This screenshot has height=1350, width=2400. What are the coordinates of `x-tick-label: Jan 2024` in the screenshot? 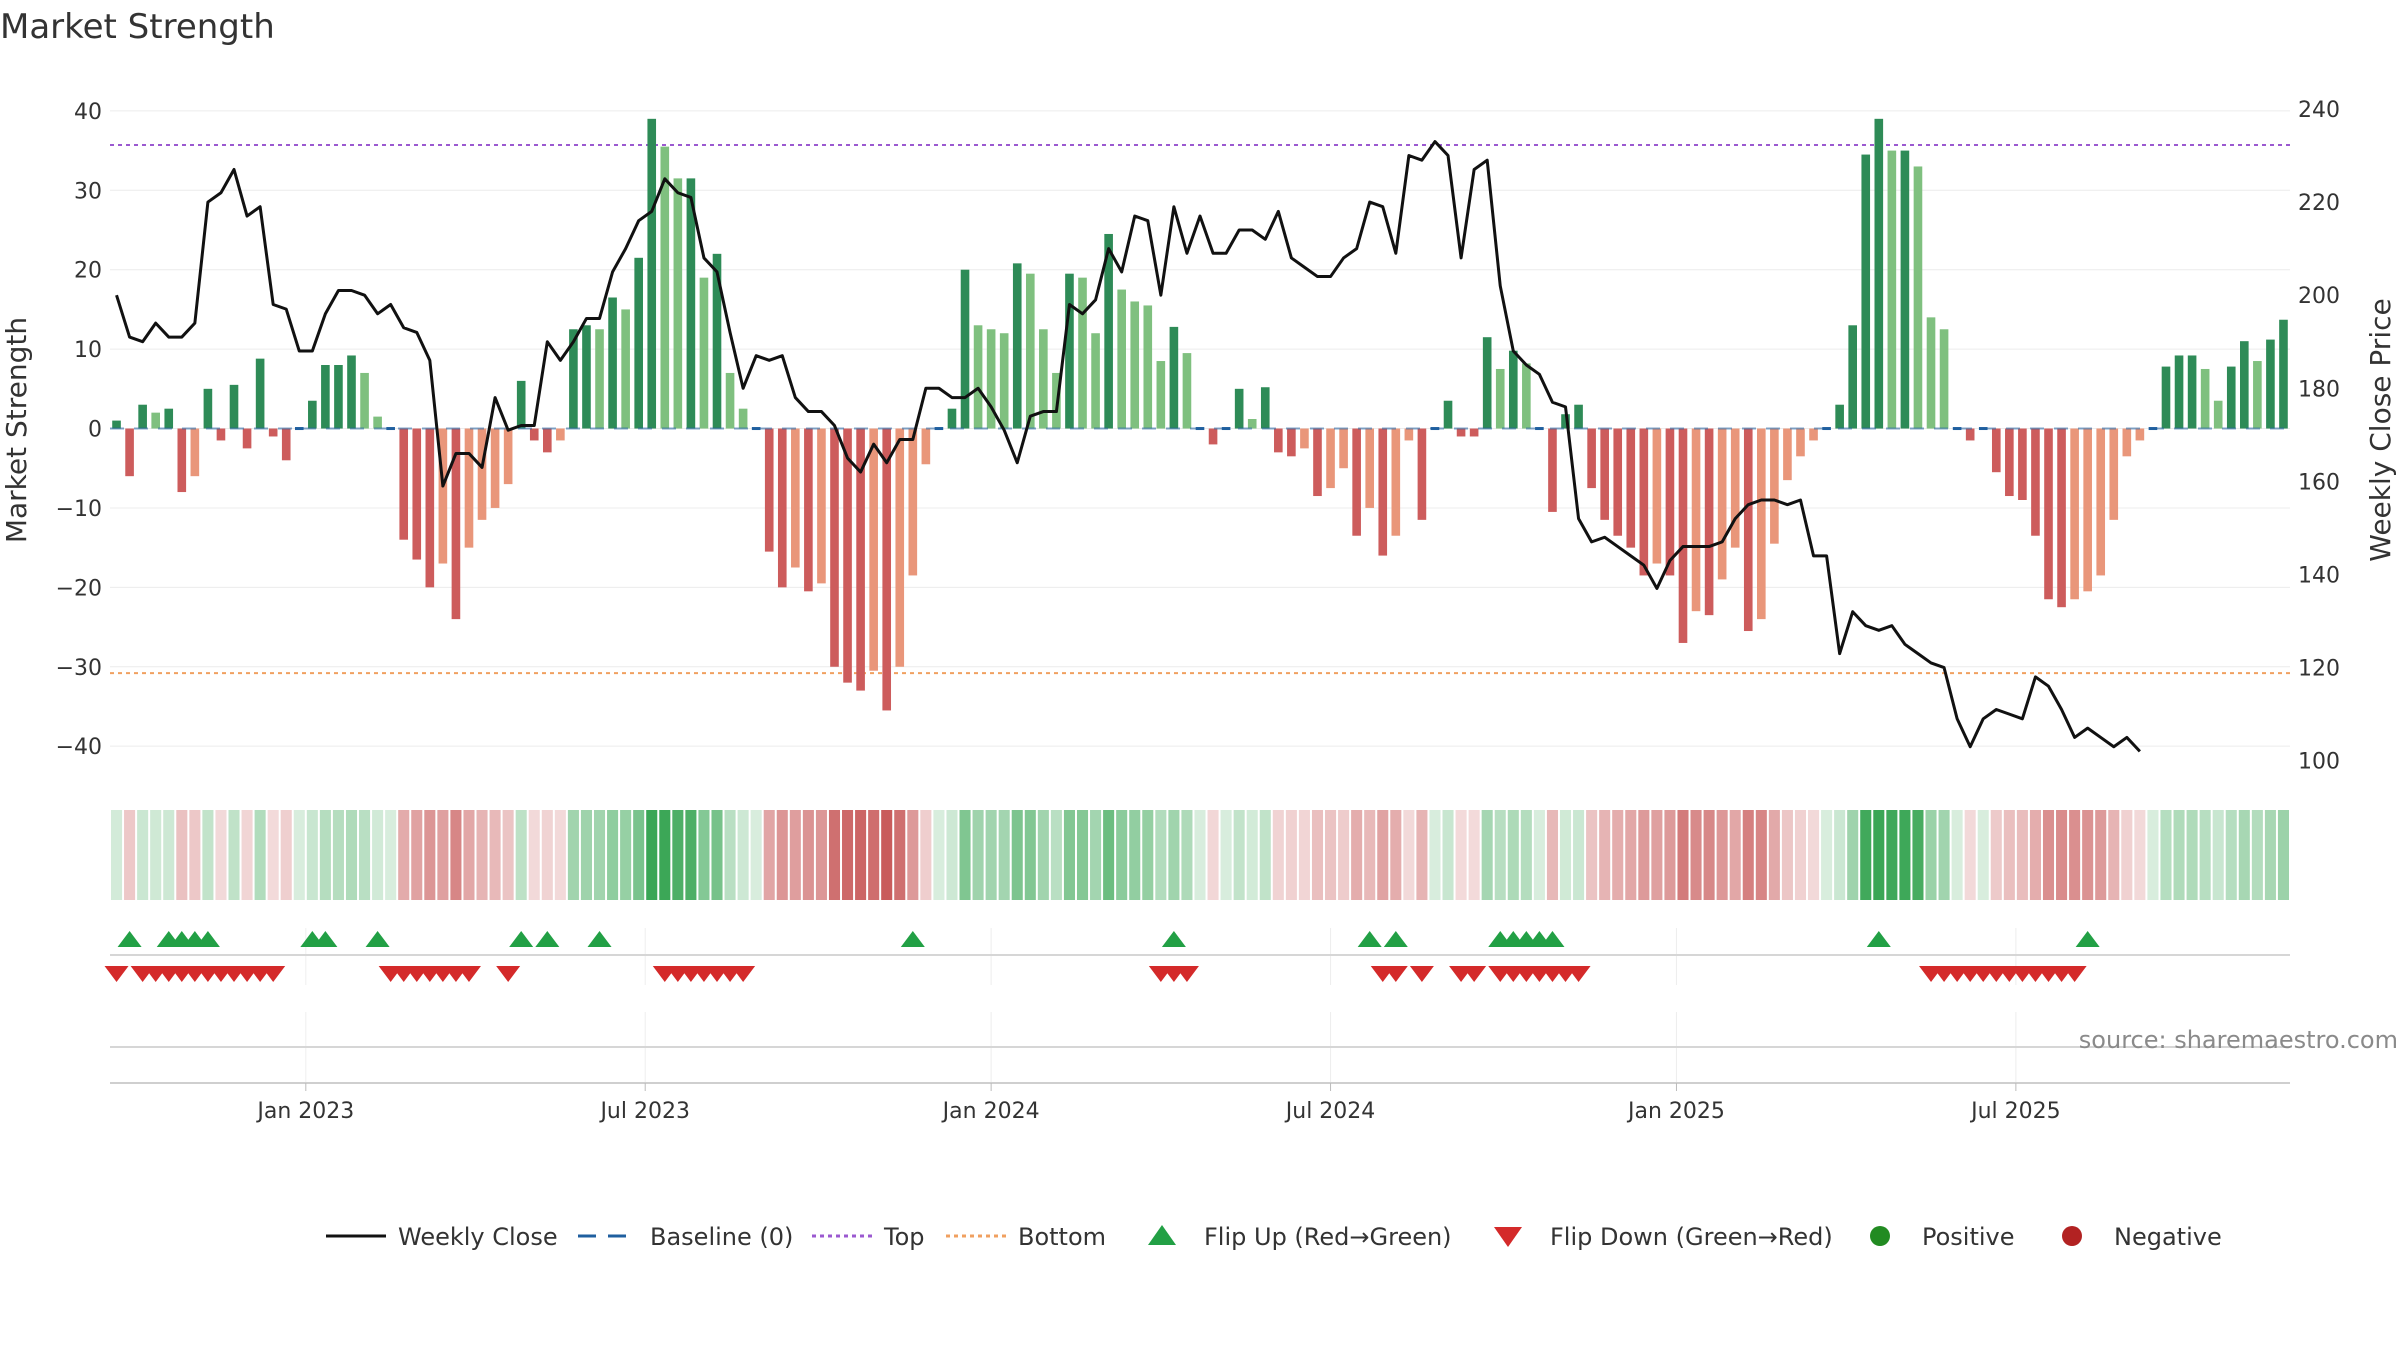 It's located at (990, 1111).